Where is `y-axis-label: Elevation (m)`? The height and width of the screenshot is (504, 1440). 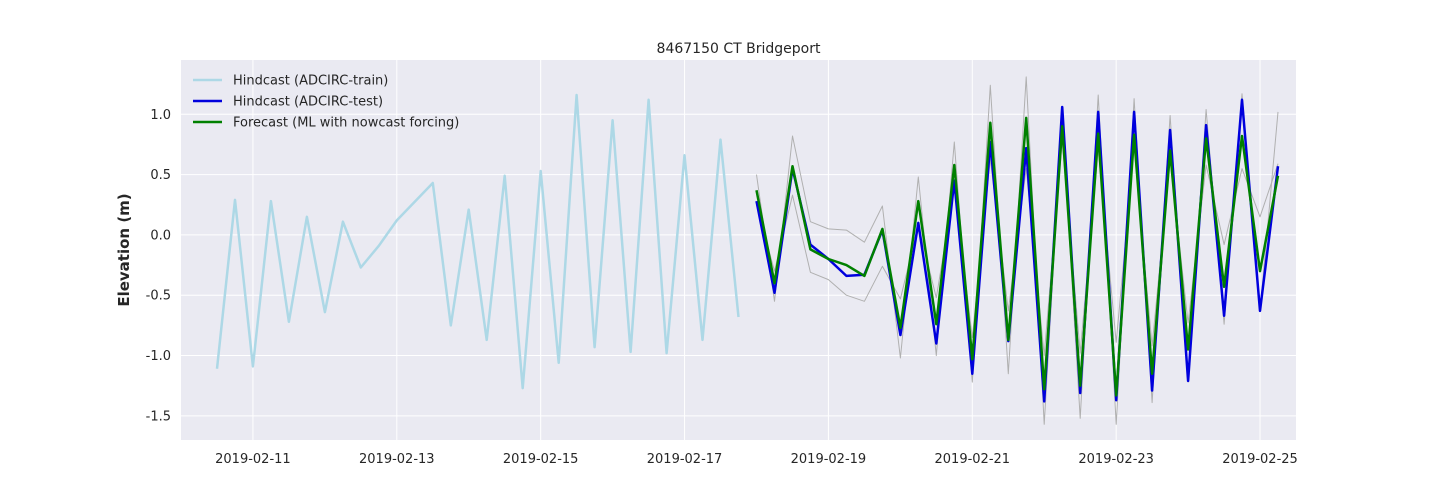
y-axis-label: Elevation (m) is located at coordinates (124, 249).